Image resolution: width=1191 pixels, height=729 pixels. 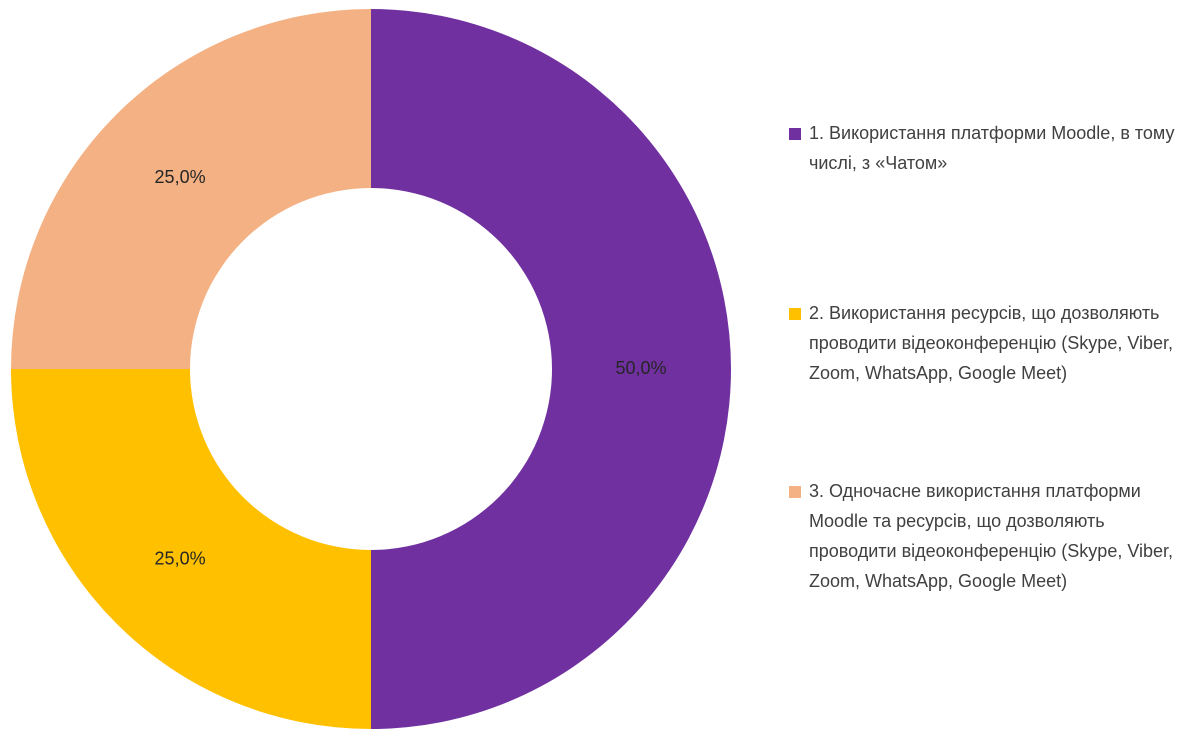 What do you see at coordinates (640, 368) in the screenshot?
I see `data-label: 50,0%` at bounding box center [640, 368].